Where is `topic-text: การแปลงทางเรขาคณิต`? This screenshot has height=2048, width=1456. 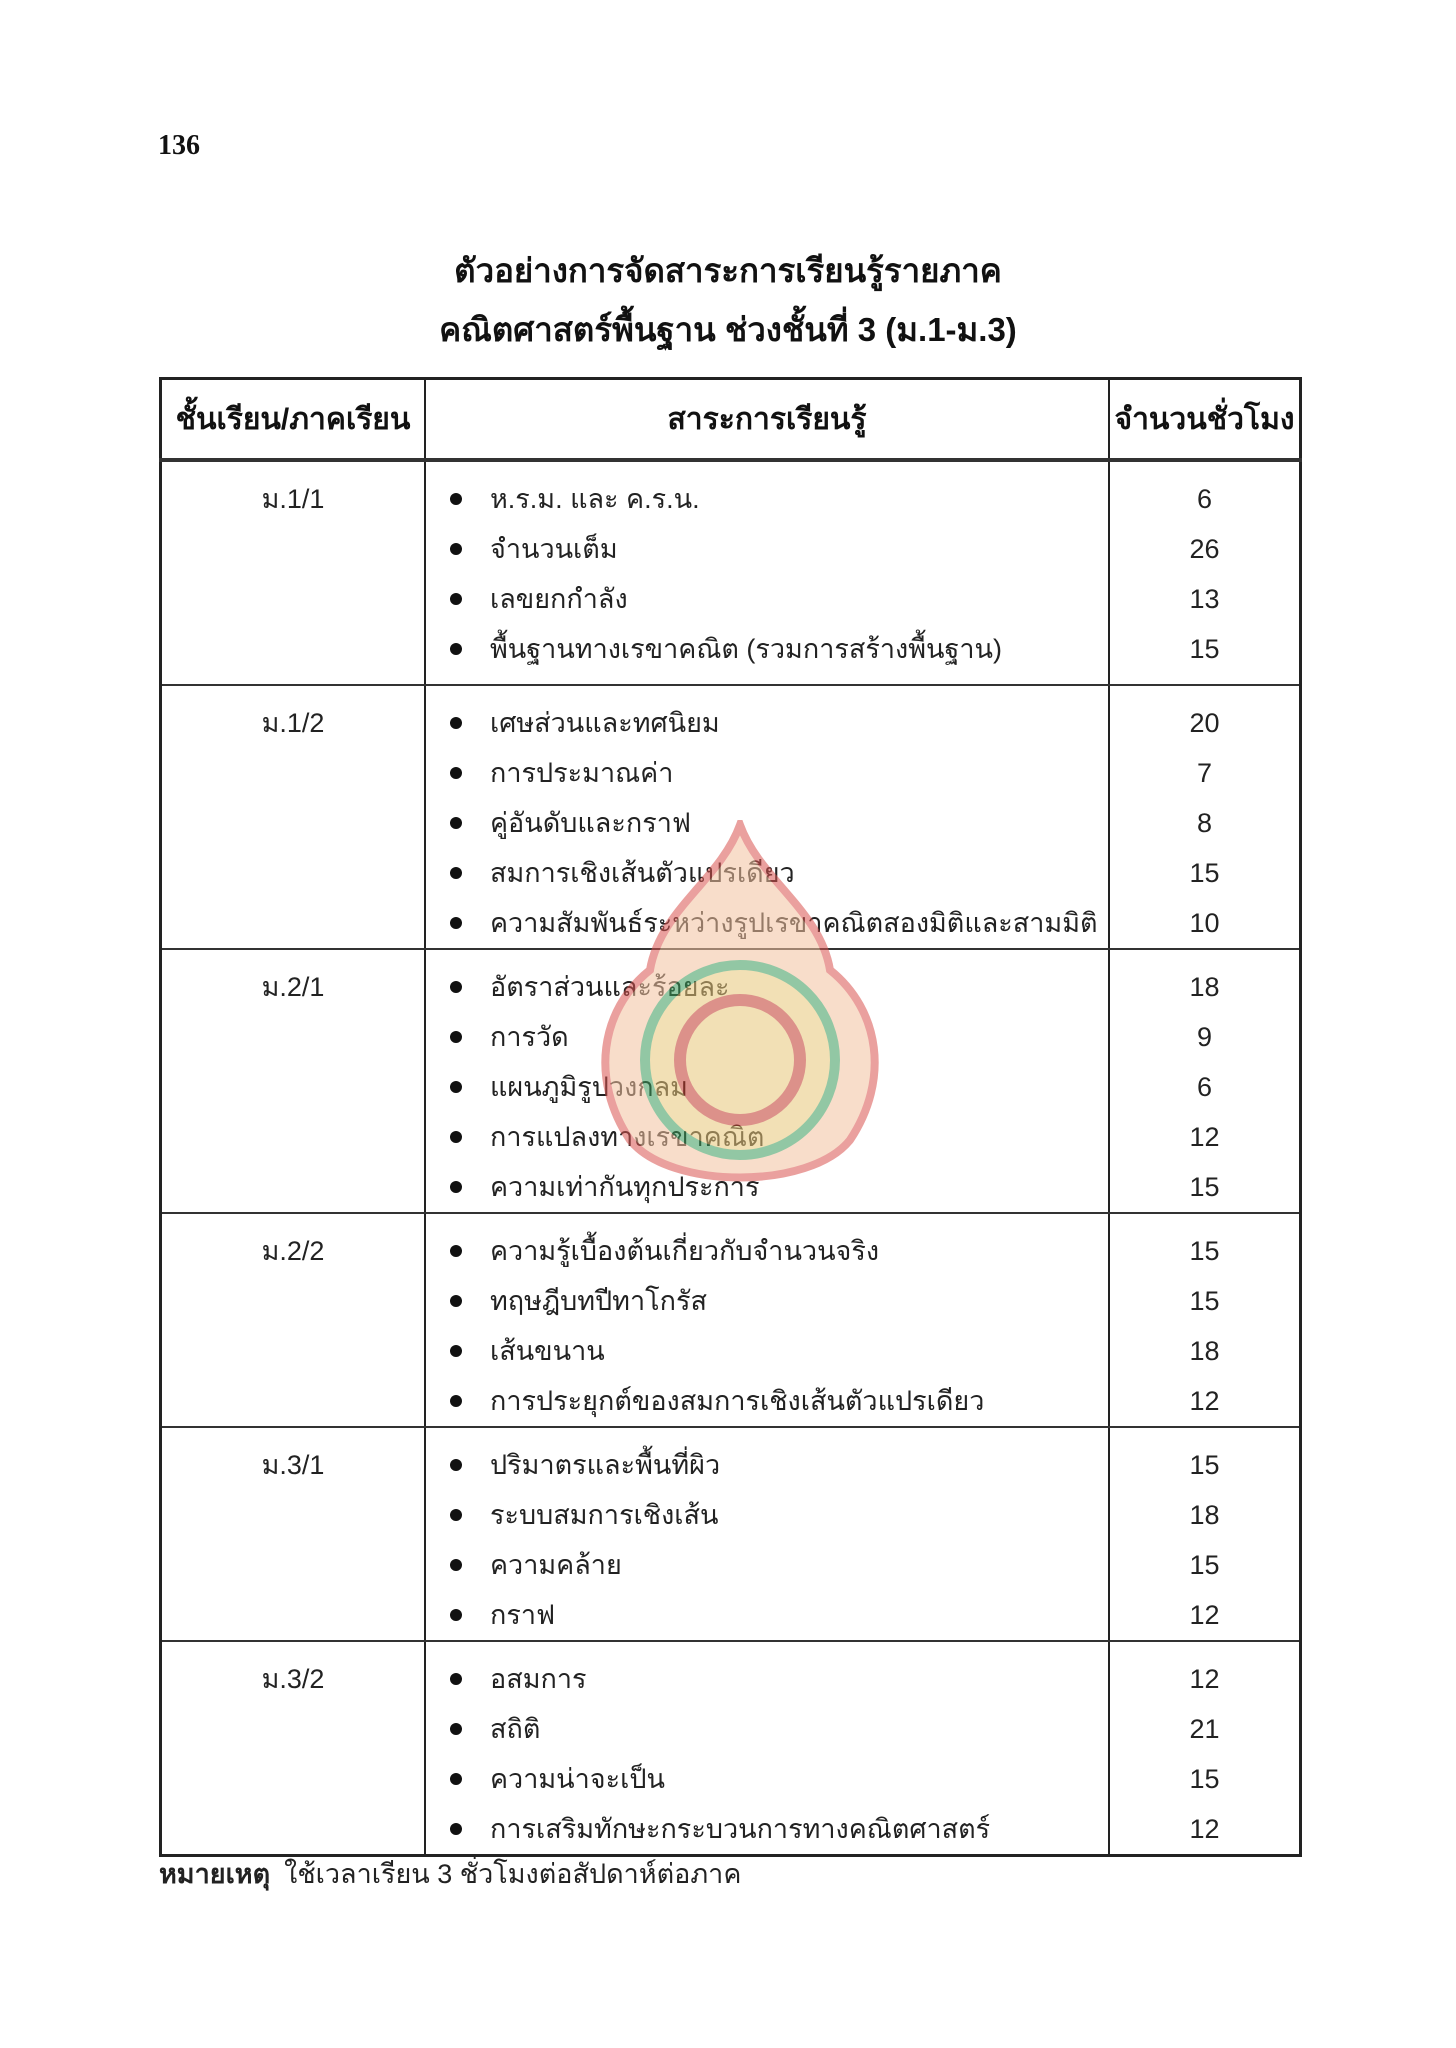
topic-text: การแปลงทางเรขาคณิต is located at coordinates (627, 1137).